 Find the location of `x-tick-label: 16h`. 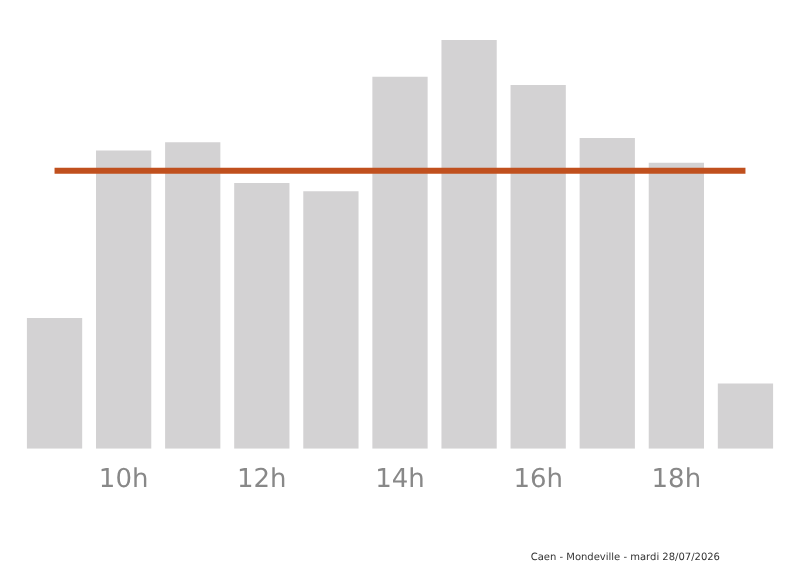

x-tick-label: 16h is located at coordinates (538, 480).